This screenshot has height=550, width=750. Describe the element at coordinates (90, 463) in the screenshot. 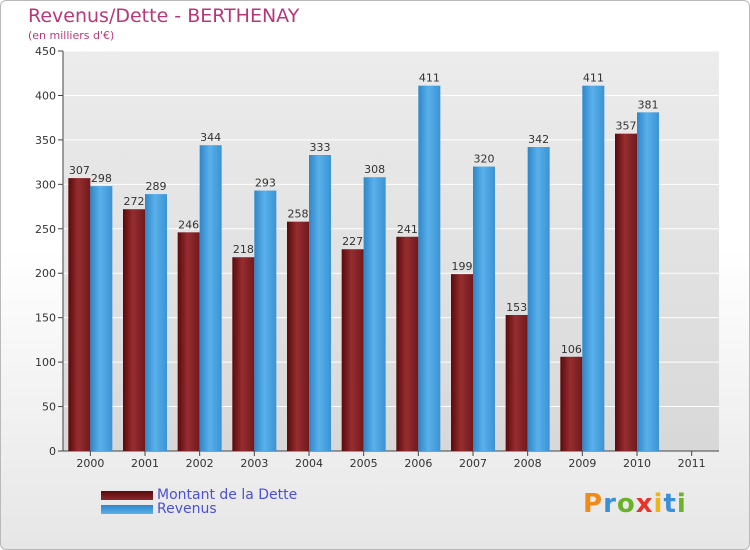

I see `x-tick-label: 2000` at that location.